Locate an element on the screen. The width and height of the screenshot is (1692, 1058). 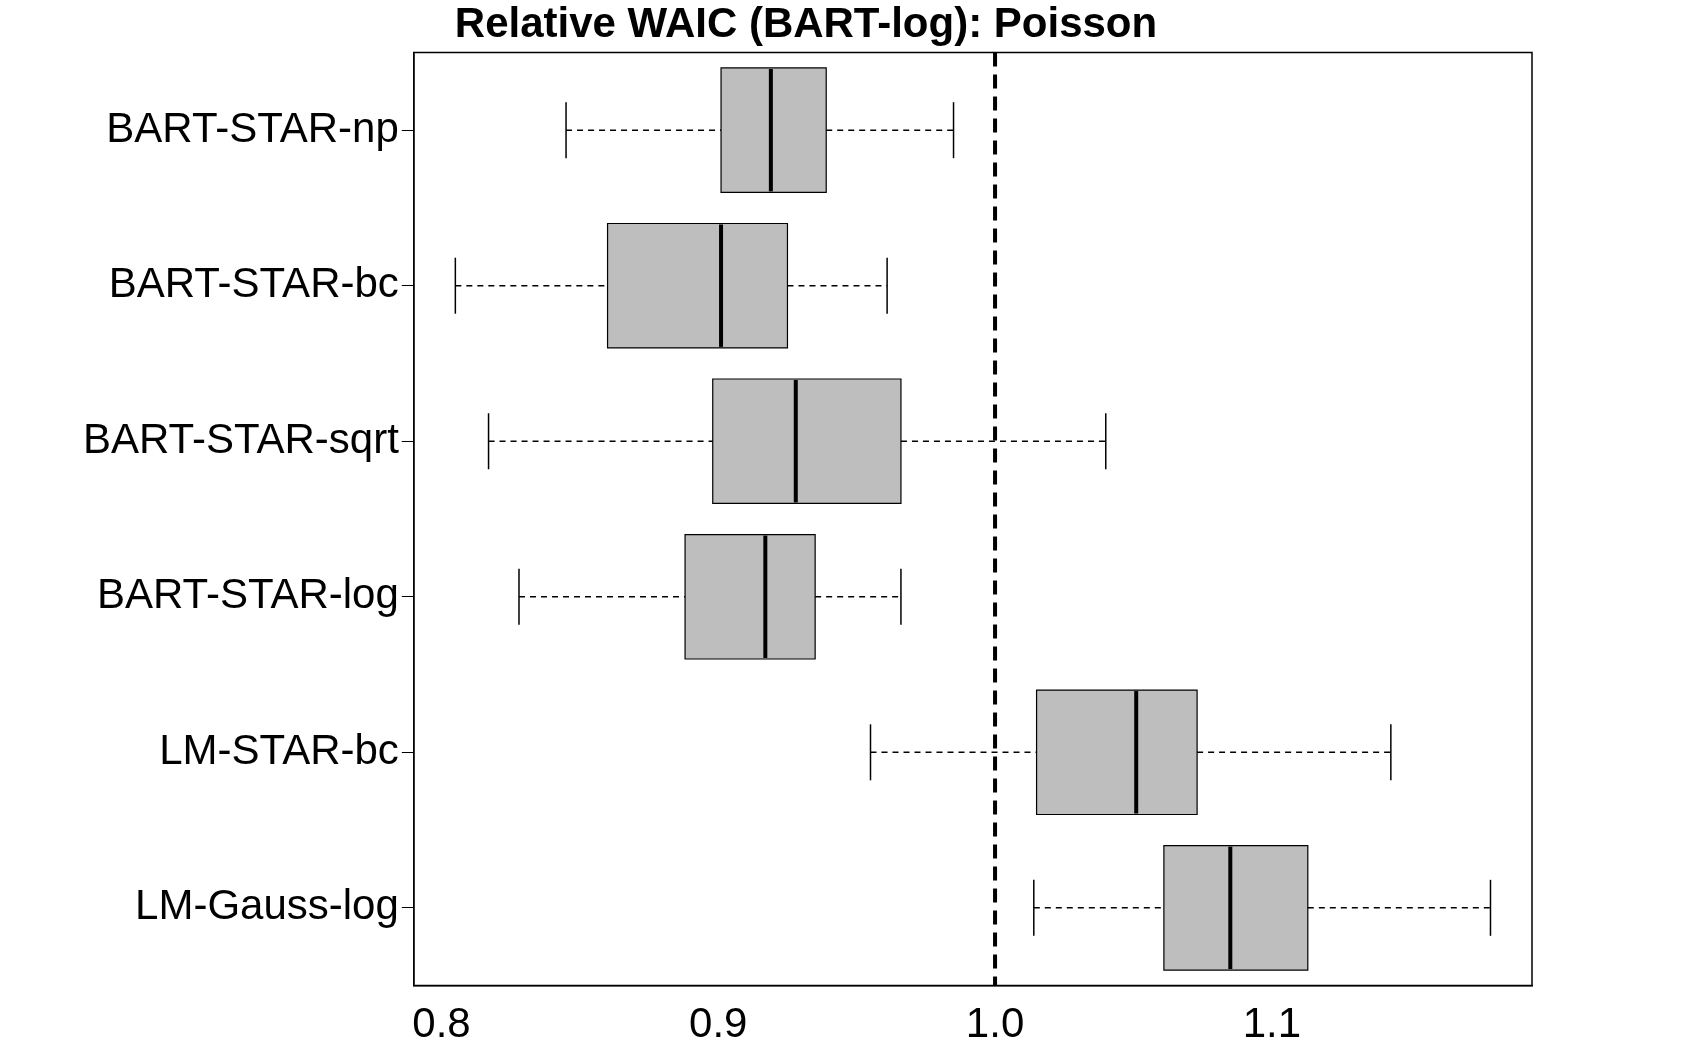
y-tick-label: LM-Gauss-log is located at coordinates (267, 905).